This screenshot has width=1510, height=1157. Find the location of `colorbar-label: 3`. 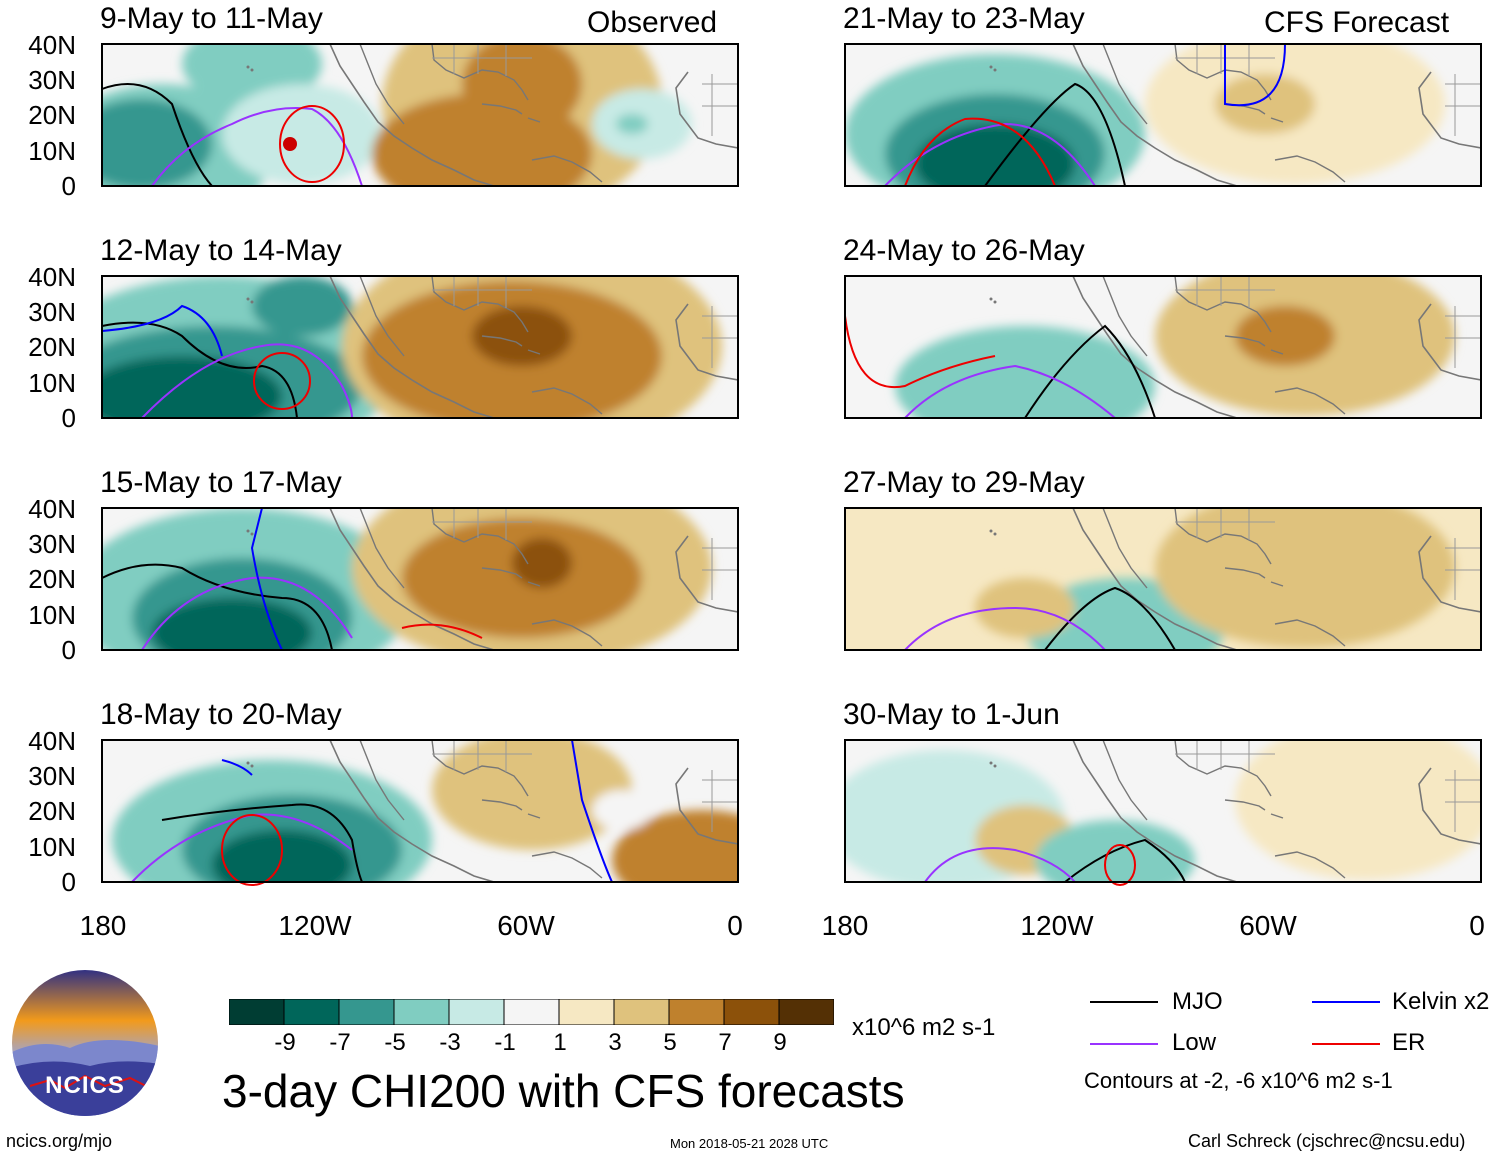

colorbar-label: 3 is located at coordinates (615, 1042).